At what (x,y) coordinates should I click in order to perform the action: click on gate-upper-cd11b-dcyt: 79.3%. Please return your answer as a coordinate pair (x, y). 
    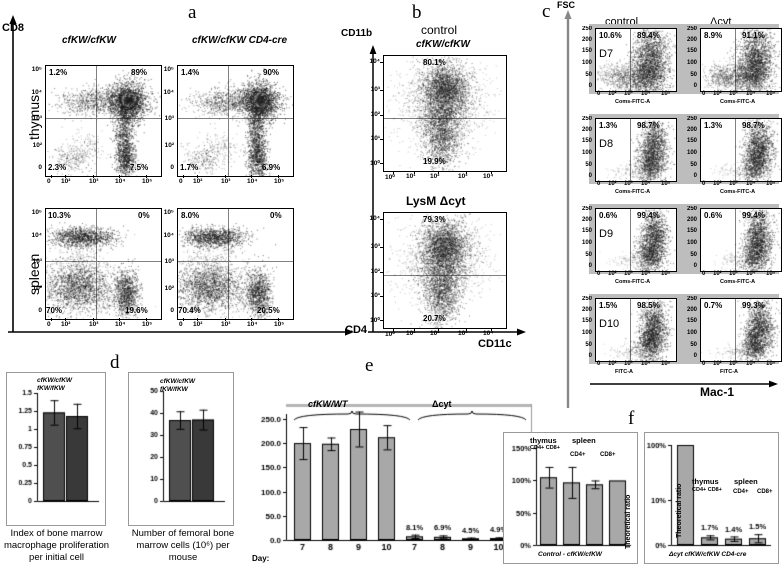
    Looking at the image, I should click on (434, 219).